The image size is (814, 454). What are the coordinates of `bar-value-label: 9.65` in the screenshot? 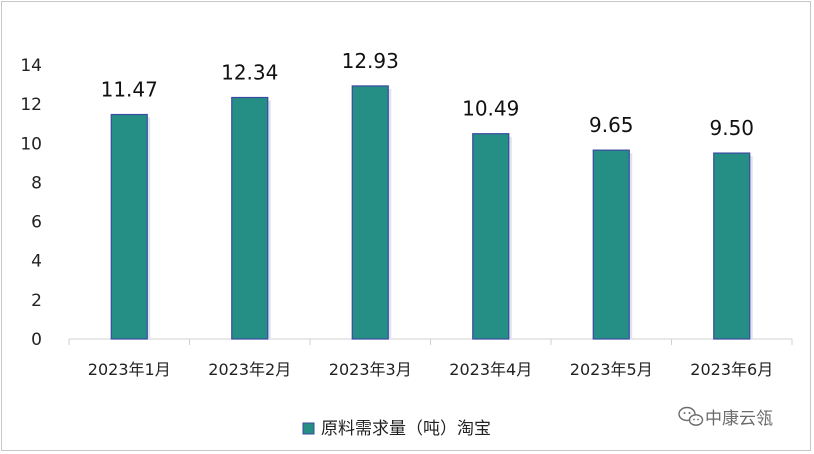 It's located at (611, 125).